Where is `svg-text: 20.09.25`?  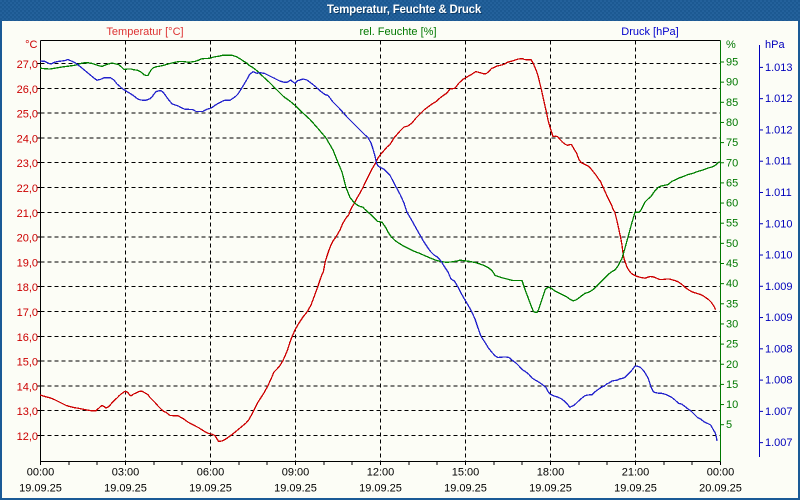
svg-text: 20.09.25 is located at coordinates (720, 489).